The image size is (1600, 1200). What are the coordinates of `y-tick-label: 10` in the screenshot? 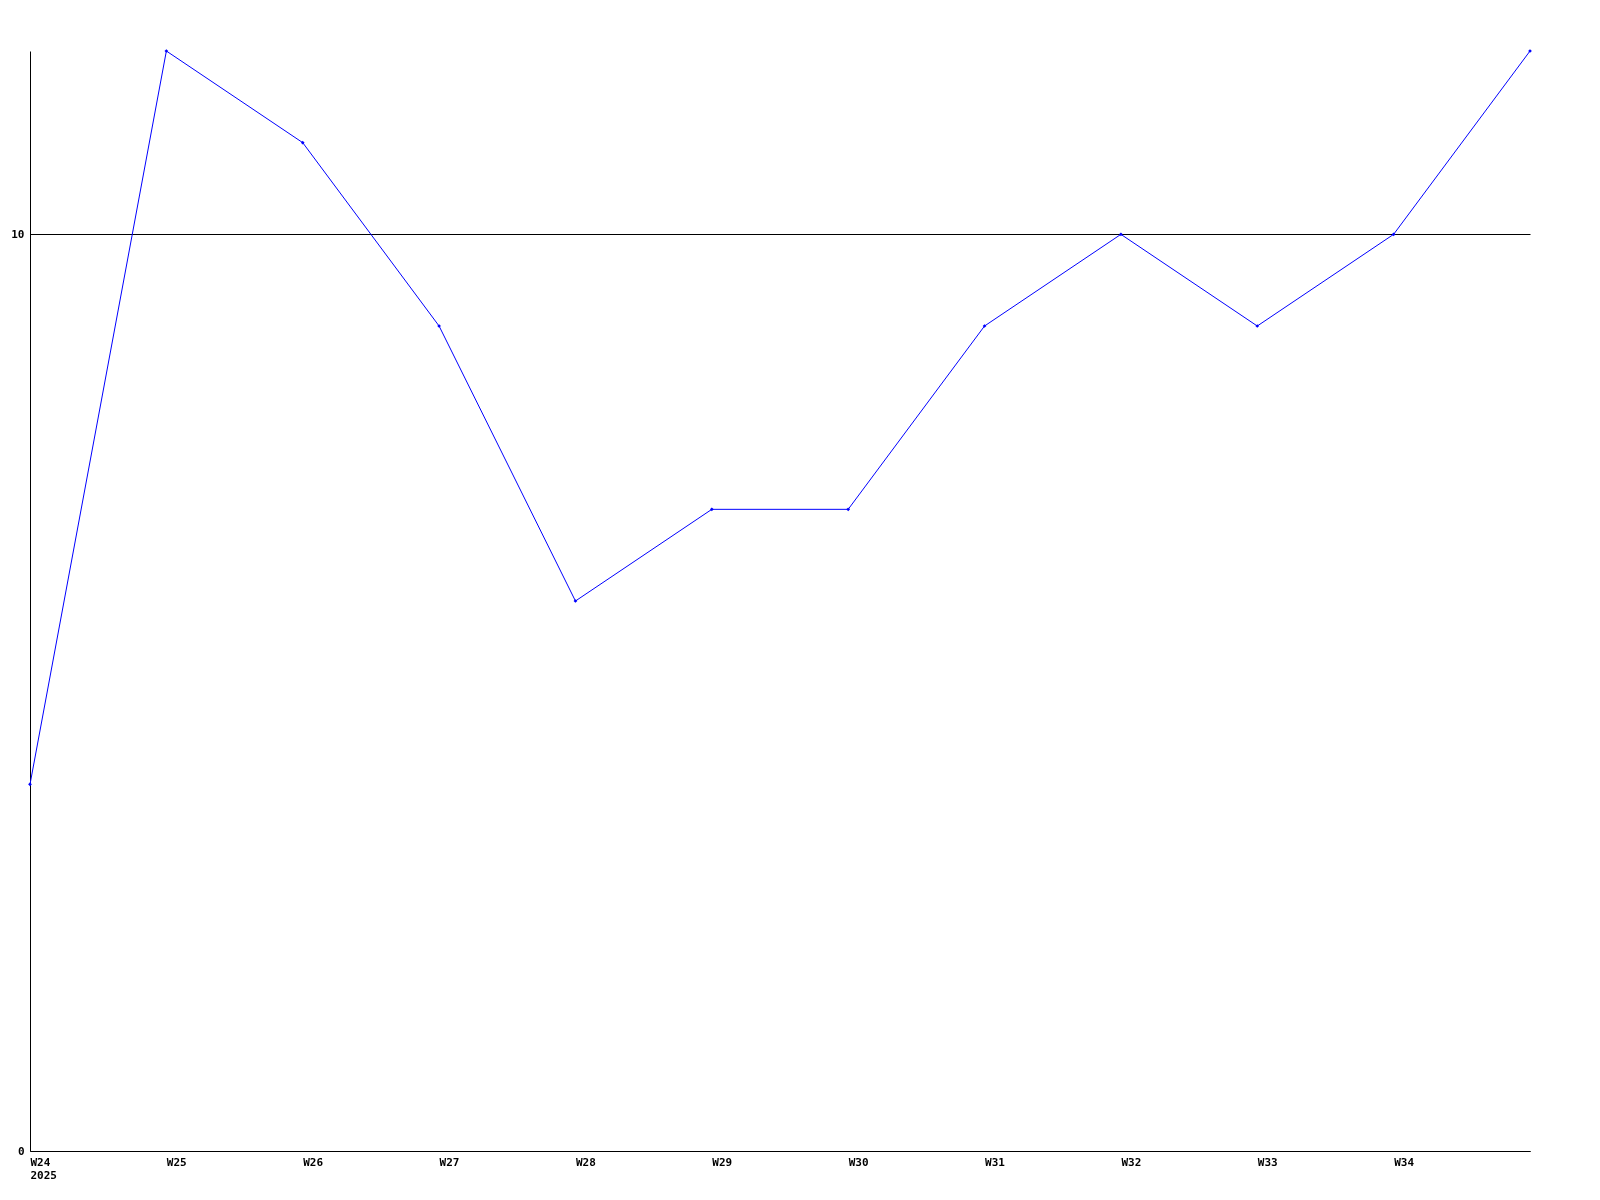 It's located at (18, 234).